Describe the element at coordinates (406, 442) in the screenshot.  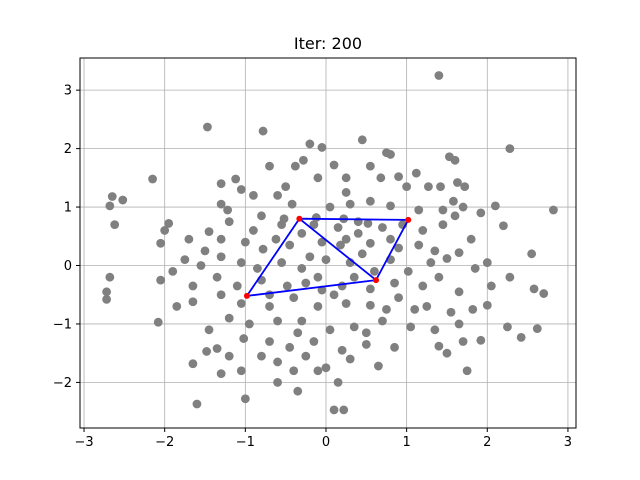
I see `x-tick-label: 1` at that location.